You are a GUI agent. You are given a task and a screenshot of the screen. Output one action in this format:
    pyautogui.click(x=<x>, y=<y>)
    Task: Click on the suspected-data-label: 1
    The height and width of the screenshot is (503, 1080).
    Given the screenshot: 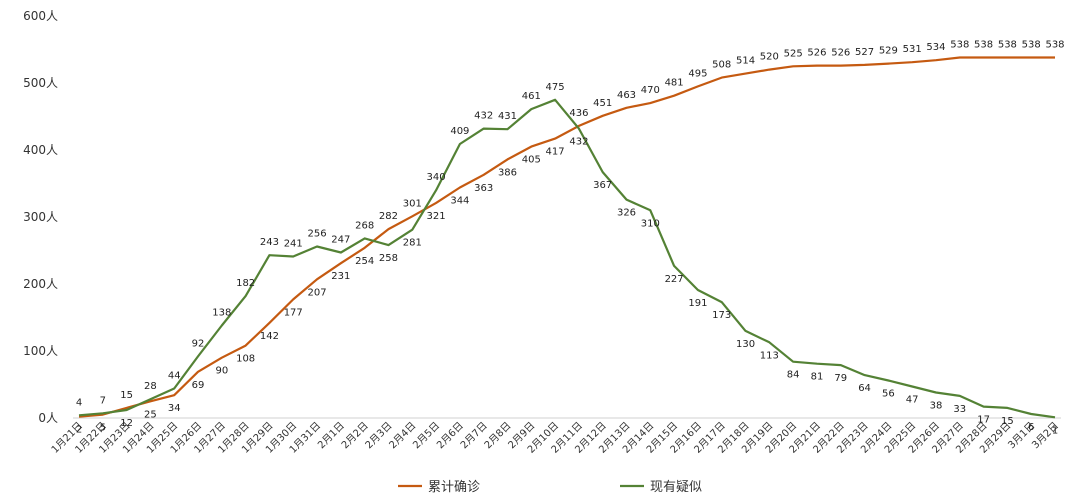 What is the action you would take?
    pyautogui.click(x=1055, y=430)
    